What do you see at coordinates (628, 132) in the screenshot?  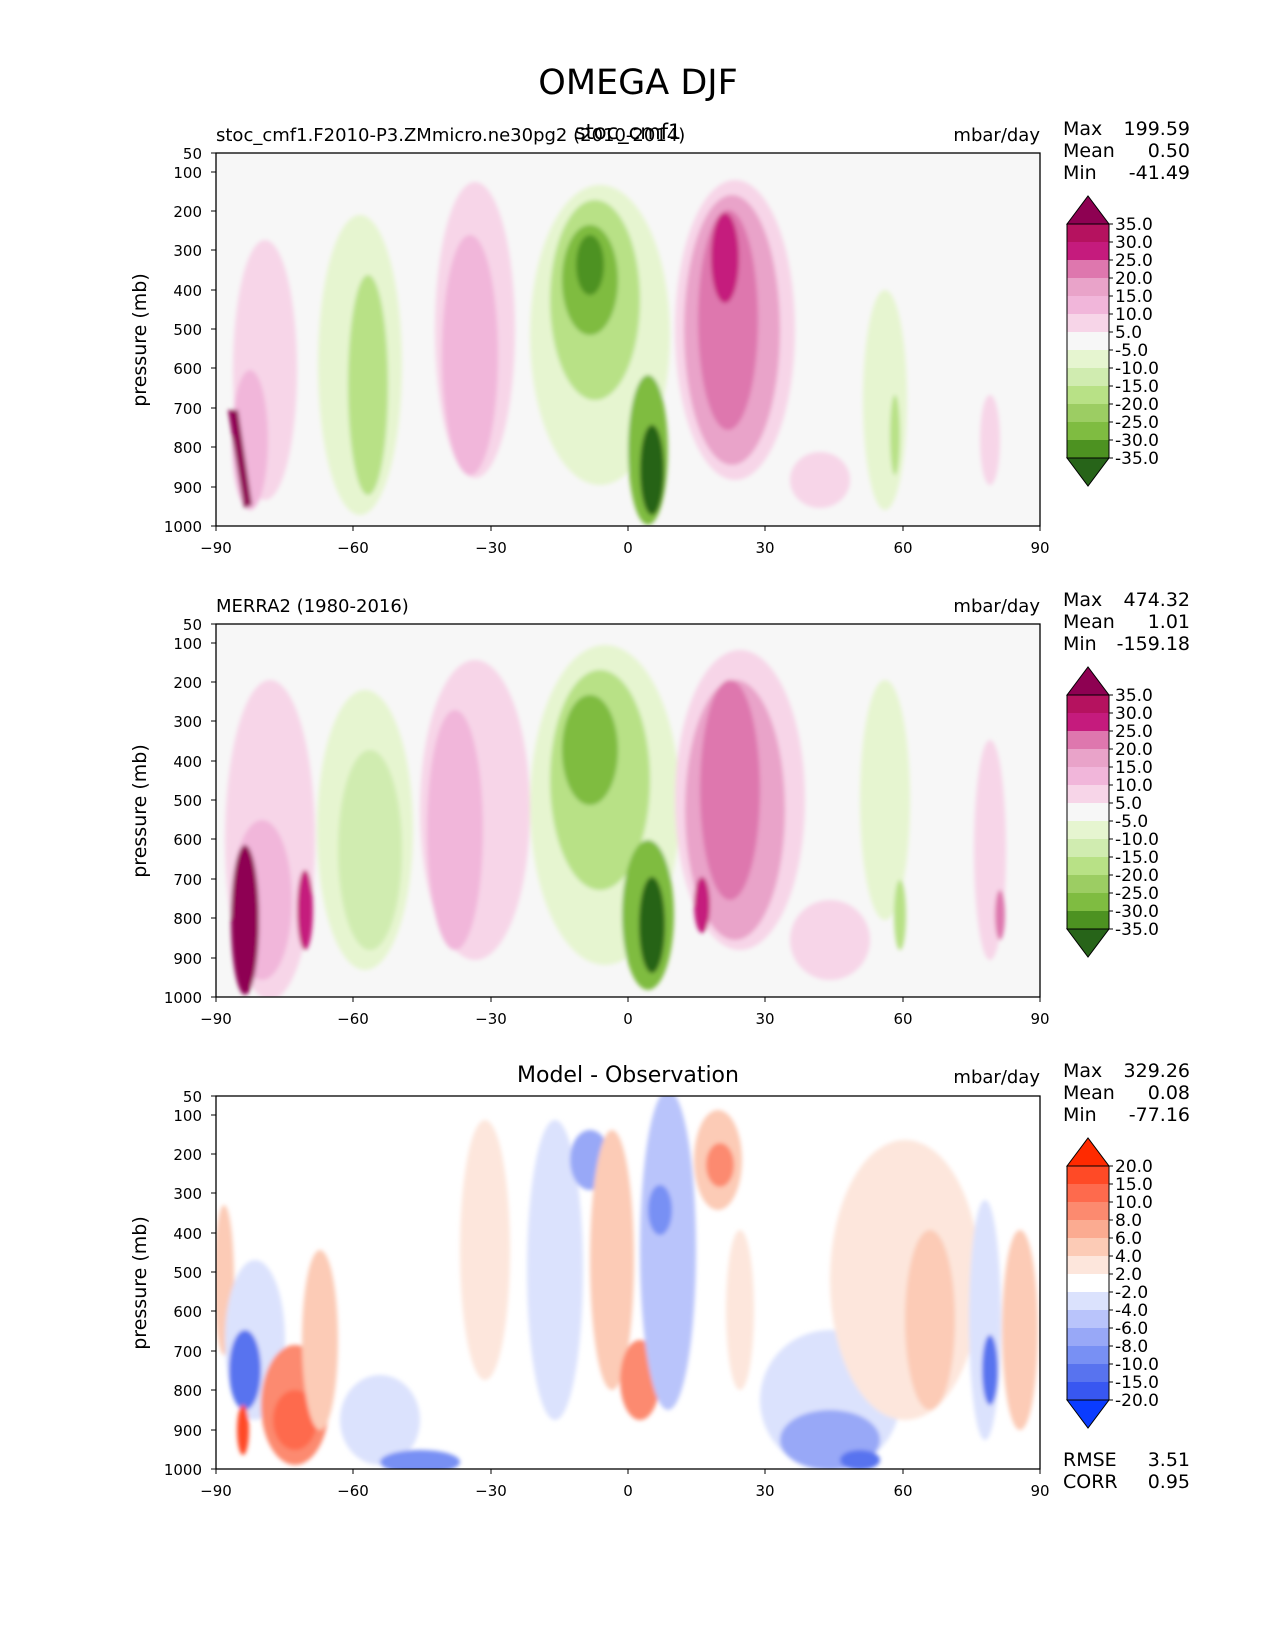 I see `center-title: stoc_cmf1` at bounding box center [628, 132].